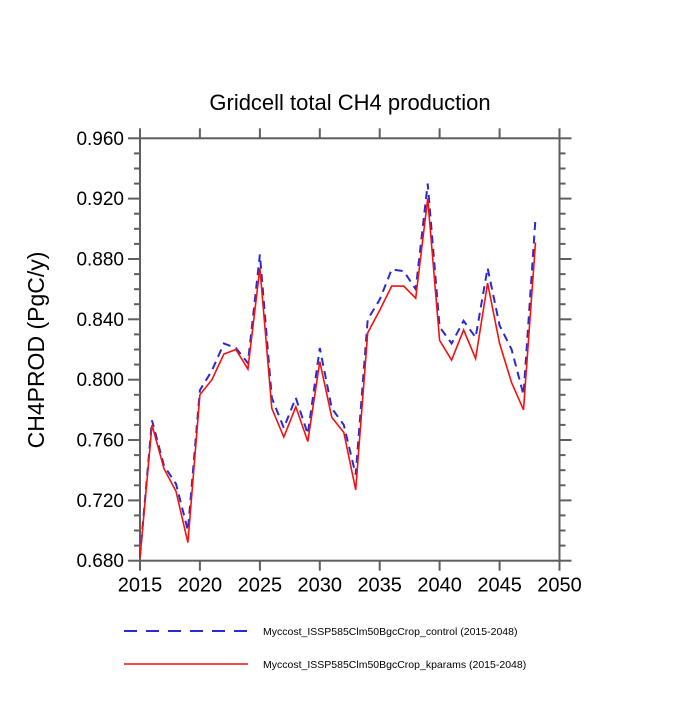 The height and width of the screenshot is (705, 700). I want to click on y-tick-label: 0.720, so click(100, 501).